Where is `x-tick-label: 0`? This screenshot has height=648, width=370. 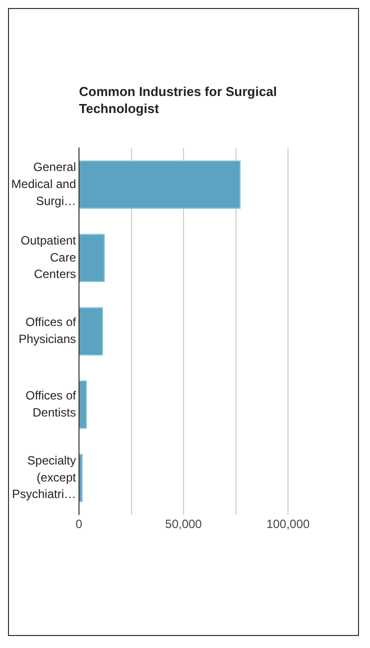
x-tick-label: 0 is located at coordinates (79, 524).